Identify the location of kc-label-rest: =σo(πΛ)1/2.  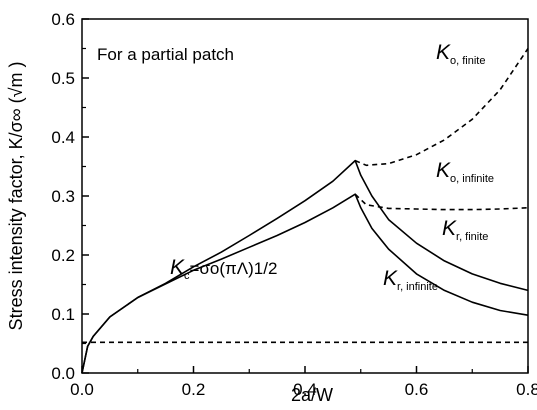
(234, 268).